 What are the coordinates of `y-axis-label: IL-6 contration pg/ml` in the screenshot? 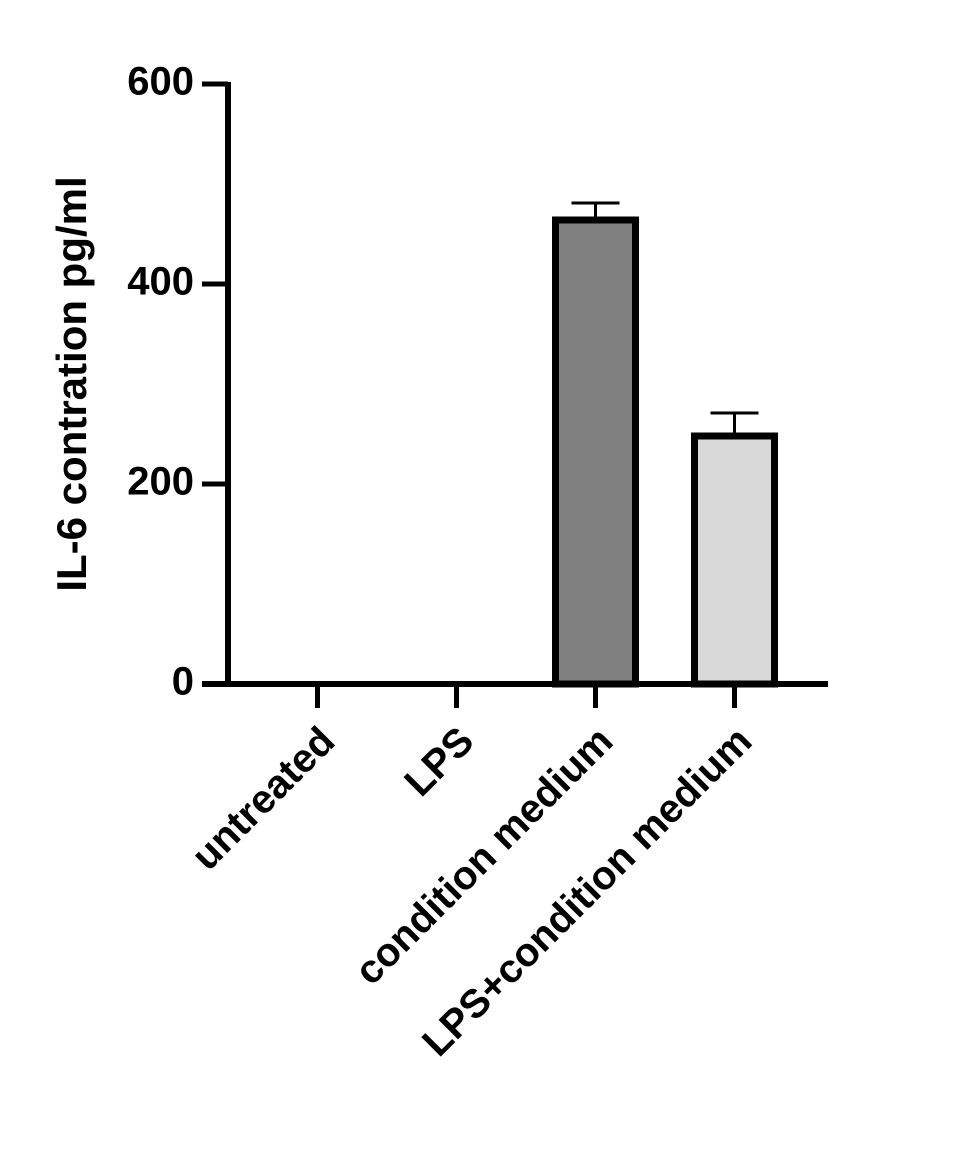 It's located at (71, 383).